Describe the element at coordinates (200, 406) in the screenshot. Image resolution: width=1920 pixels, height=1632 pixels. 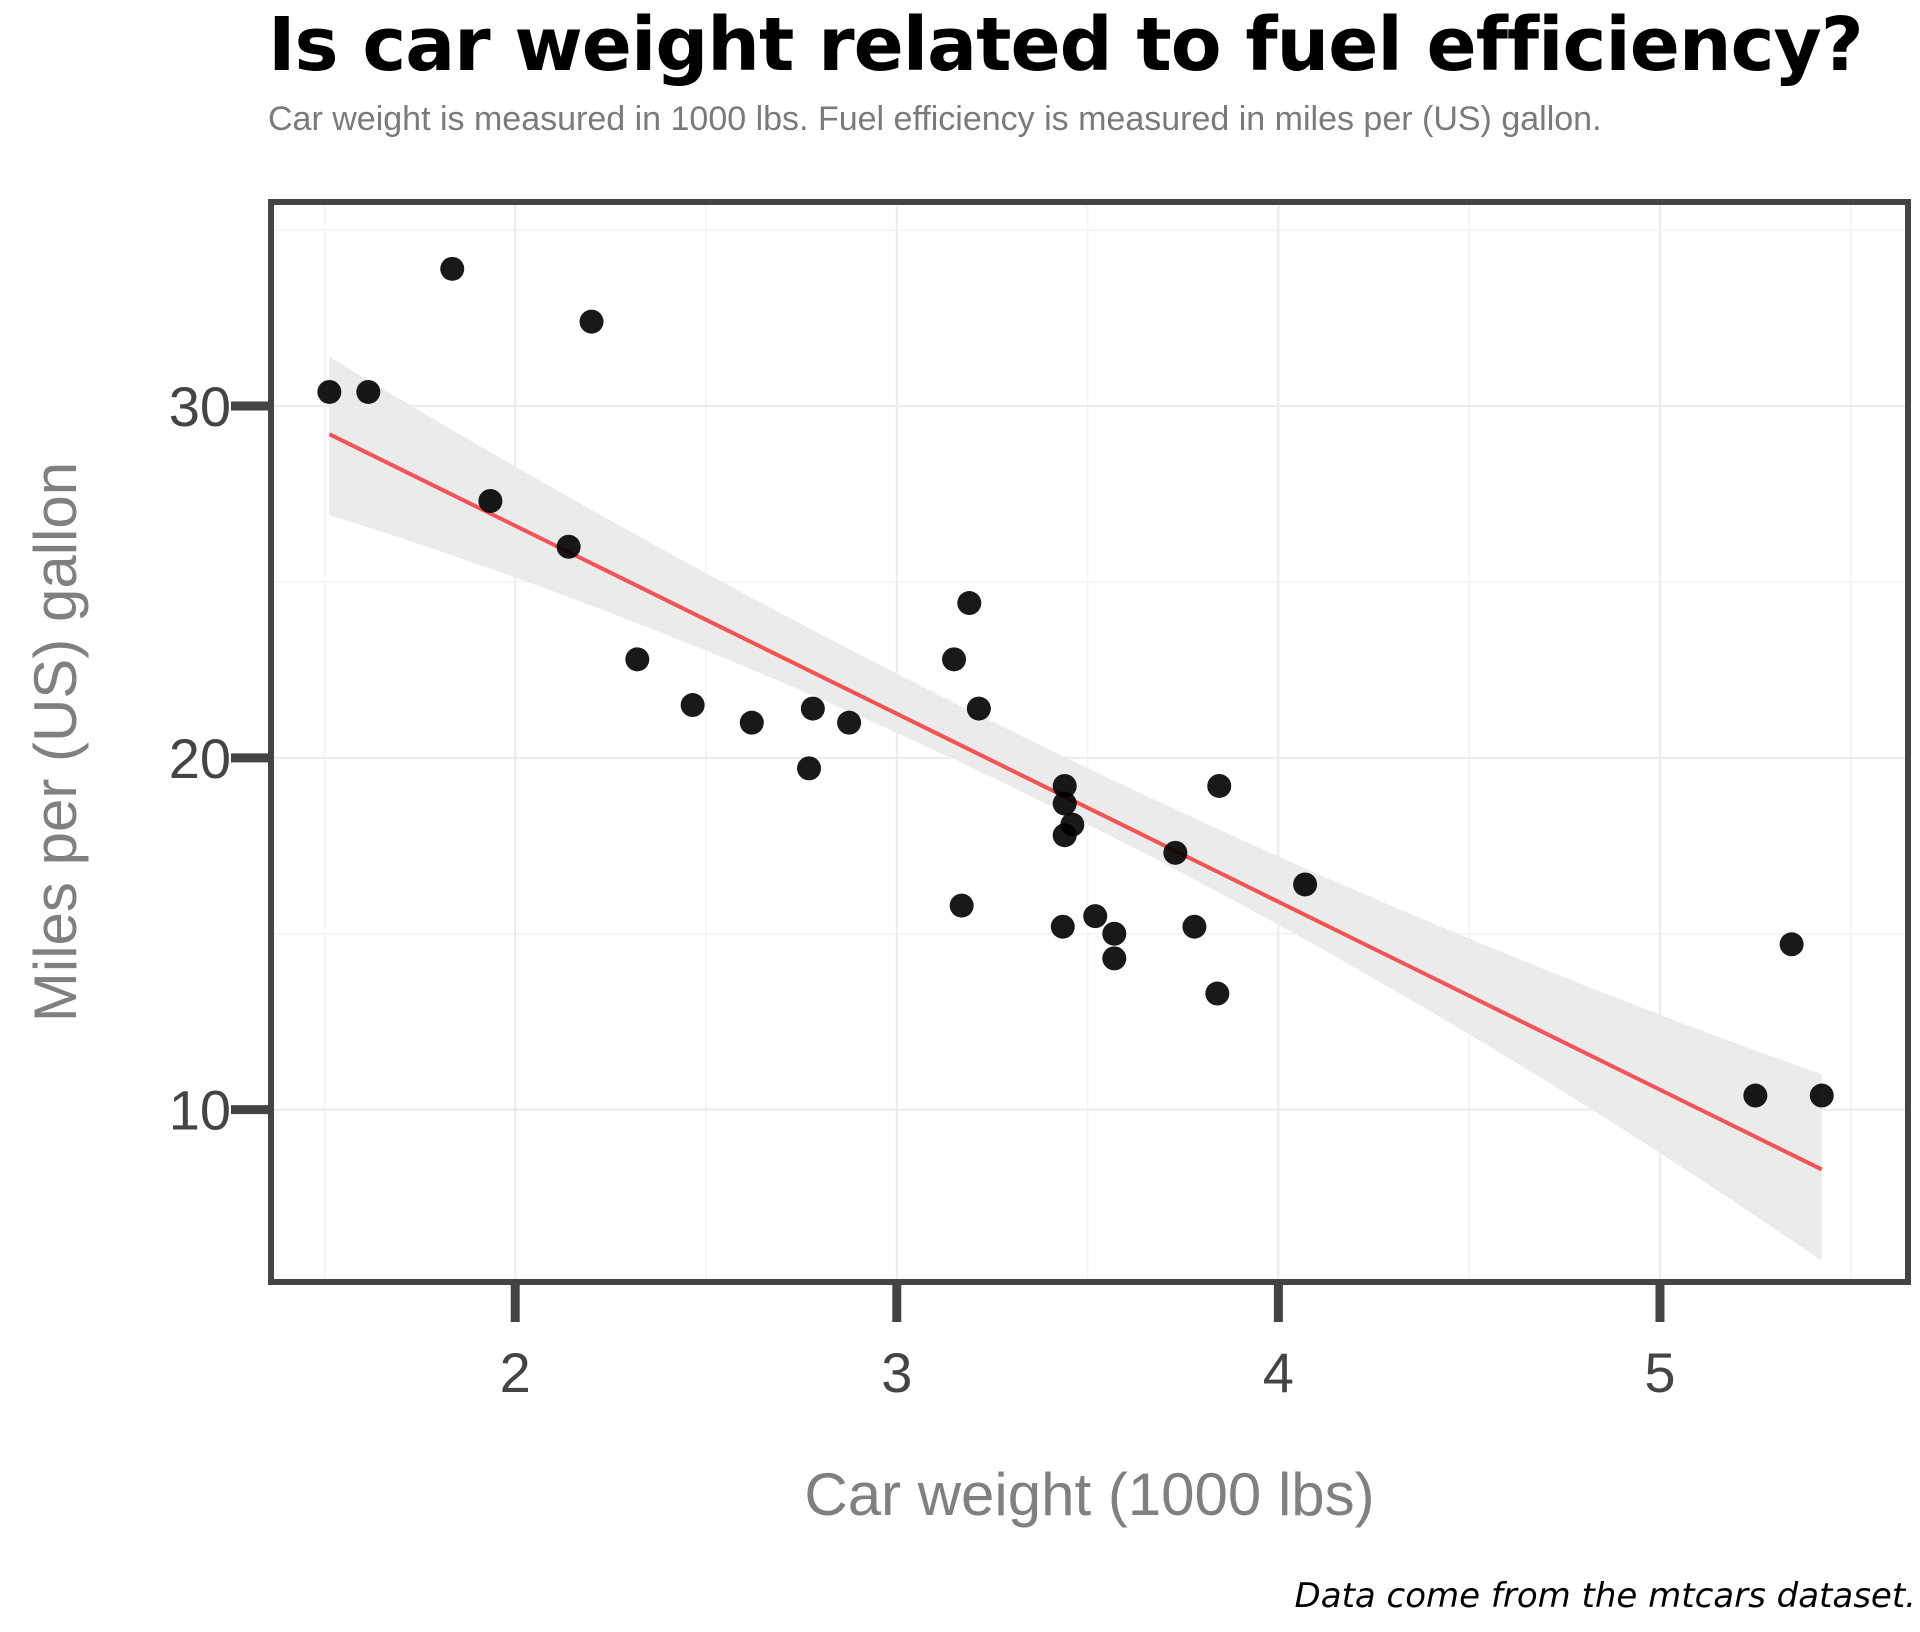
I see `y-tick-label: 30` at that location.